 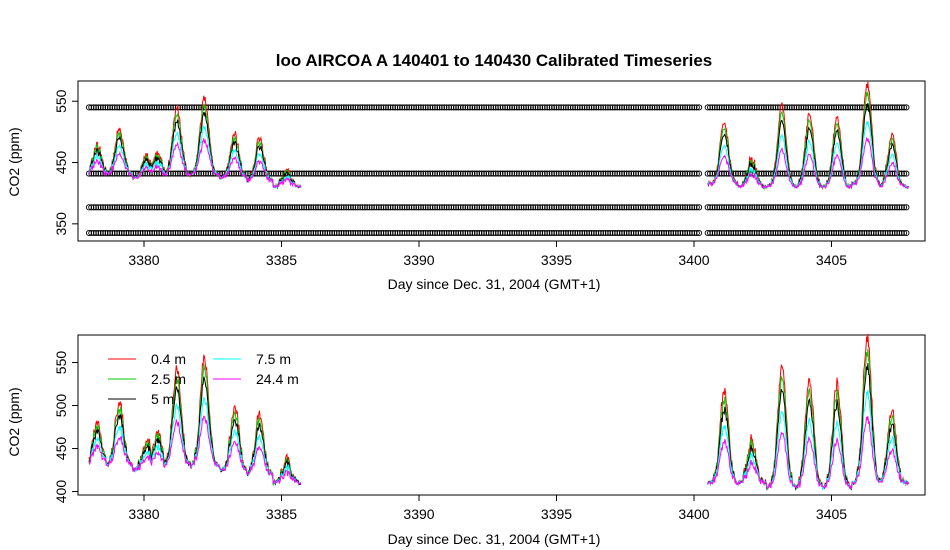 I want to click on top-y-tick-label: 350, so click(x=61, y=224).